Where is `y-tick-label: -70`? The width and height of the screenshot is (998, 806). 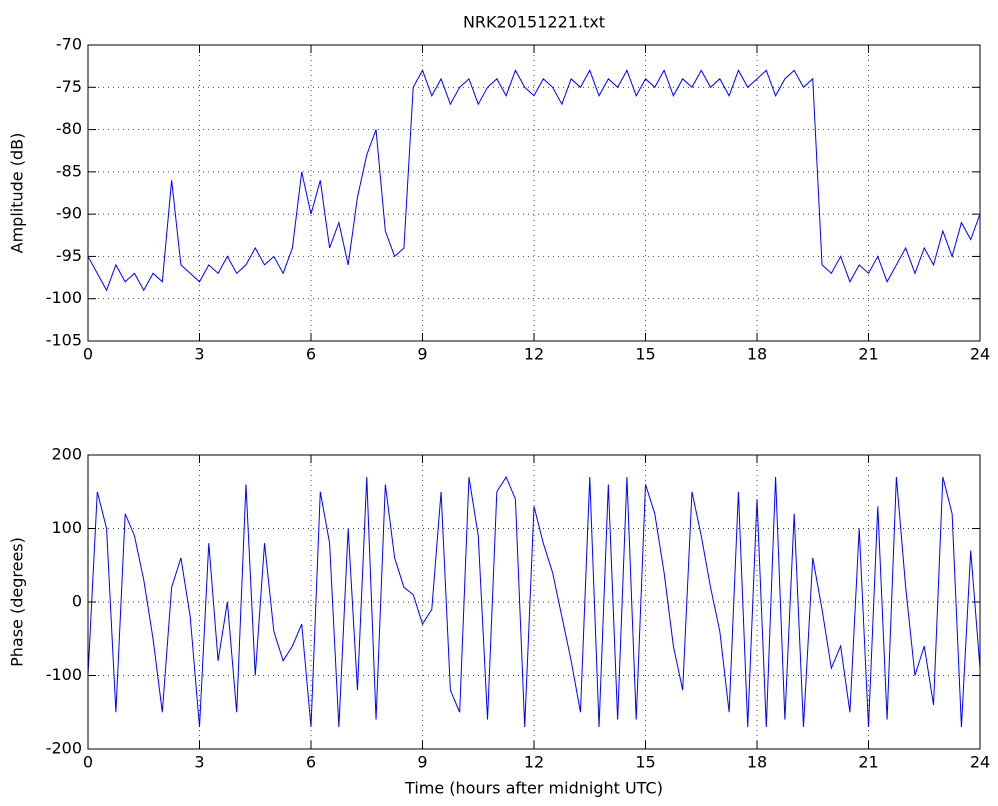
y-tick-label: -70 is located at coordinates (69, 44).